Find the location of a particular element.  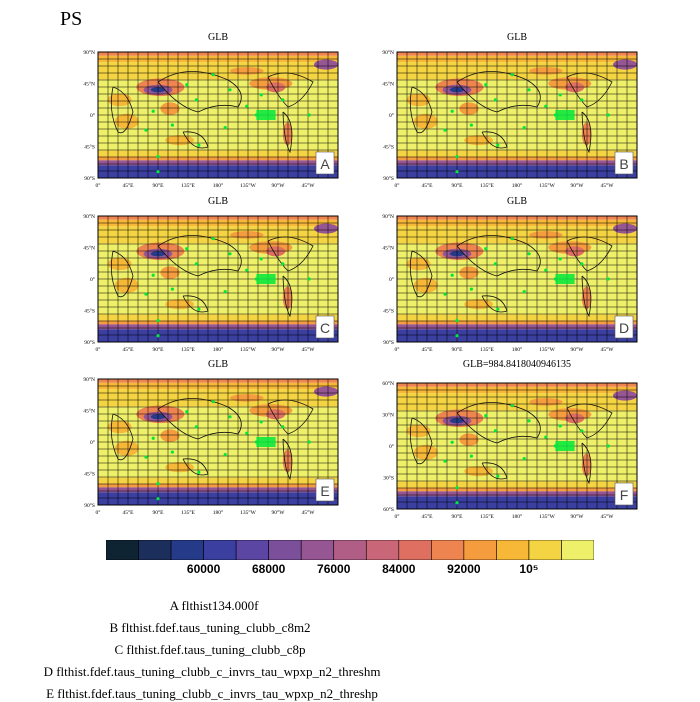

lat-tick-label: 30°N is located at coordinates (388, 415).